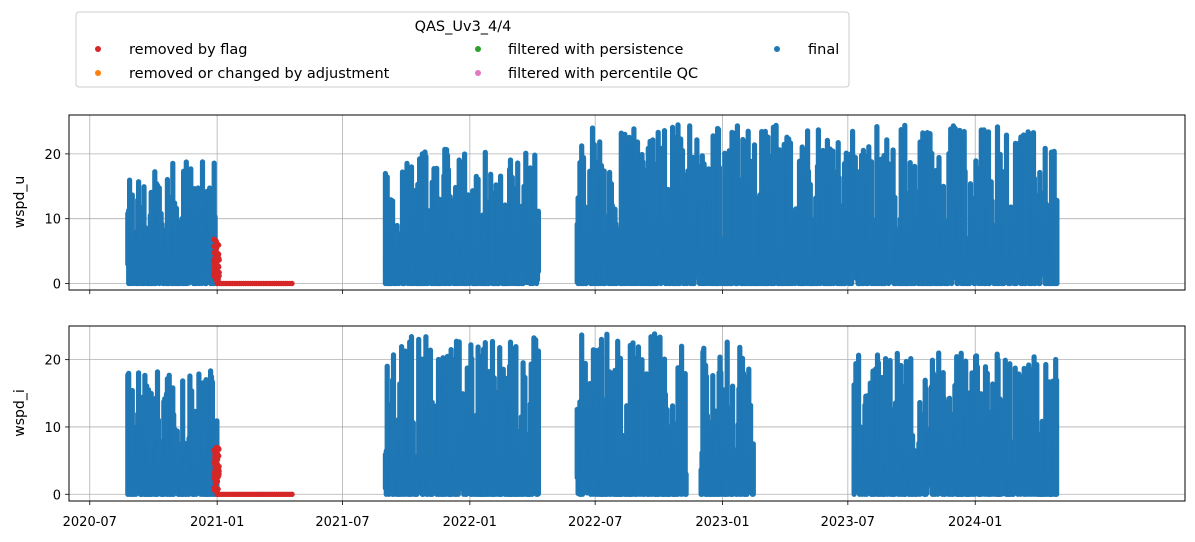  What do you see at coordinates (342, 522) in the screenshot?
I see `x-tick-label: 2021-07` at bounding box center [342, 522].